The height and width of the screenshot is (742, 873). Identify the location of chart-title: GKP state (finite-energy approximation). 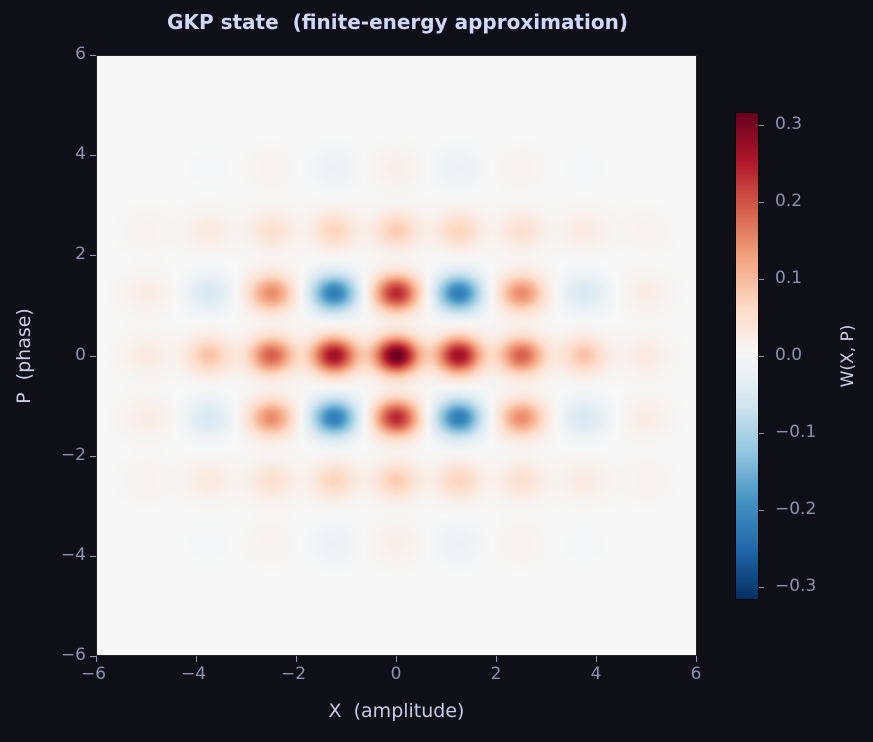
(397, 22).